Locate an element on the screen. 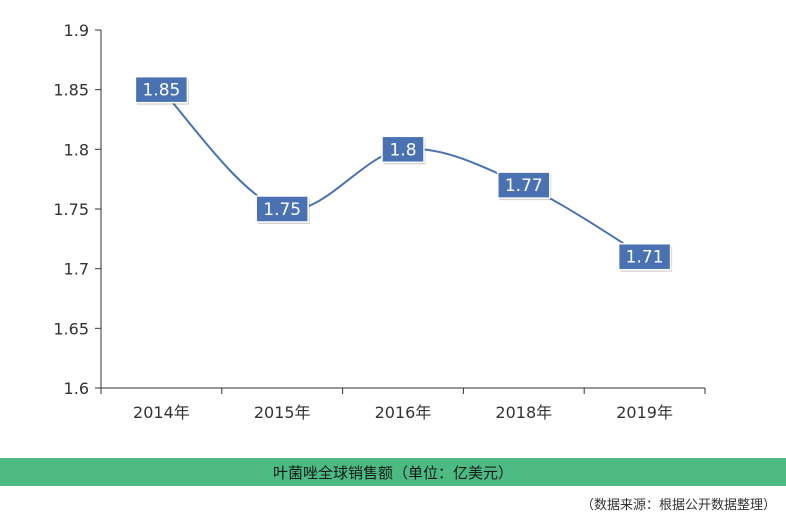 Image resolution: width=786 pixels, height=516 pixels. data-label-value: 1.77 is located at coordinates (524, 186).